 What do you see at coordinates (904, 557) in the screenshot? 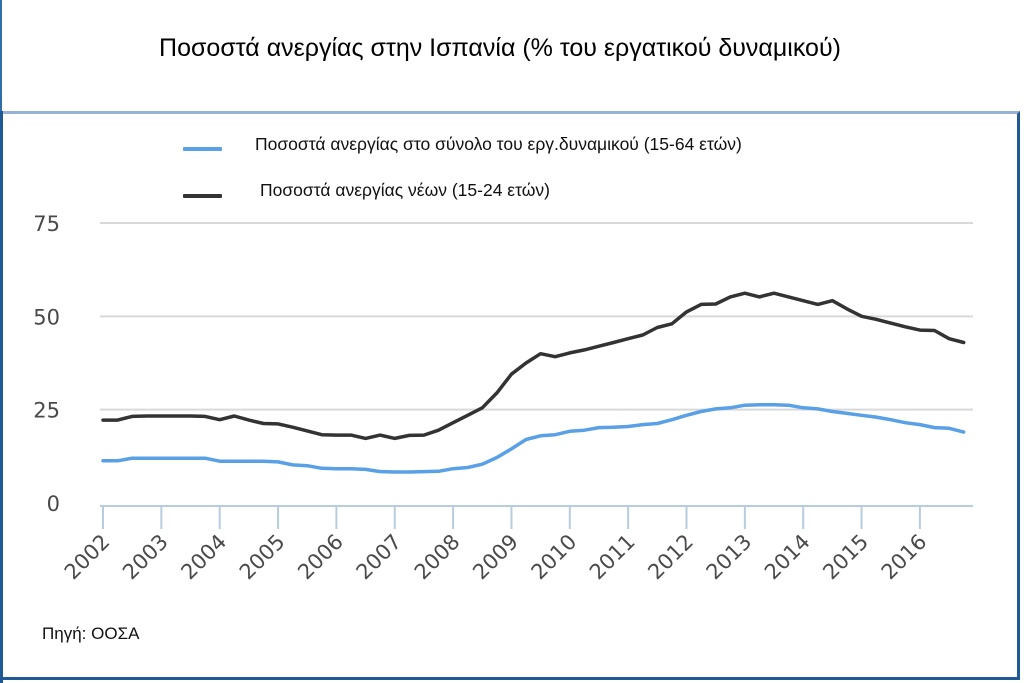
I see `x-tick-label: 2016` at bounding box center [904, 557].